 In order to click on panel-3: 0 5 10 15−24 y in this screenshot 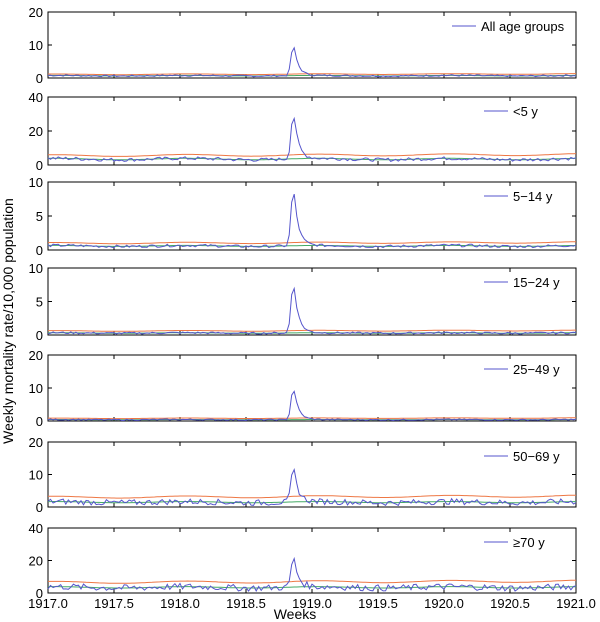, I will do `click(303, 302)`.